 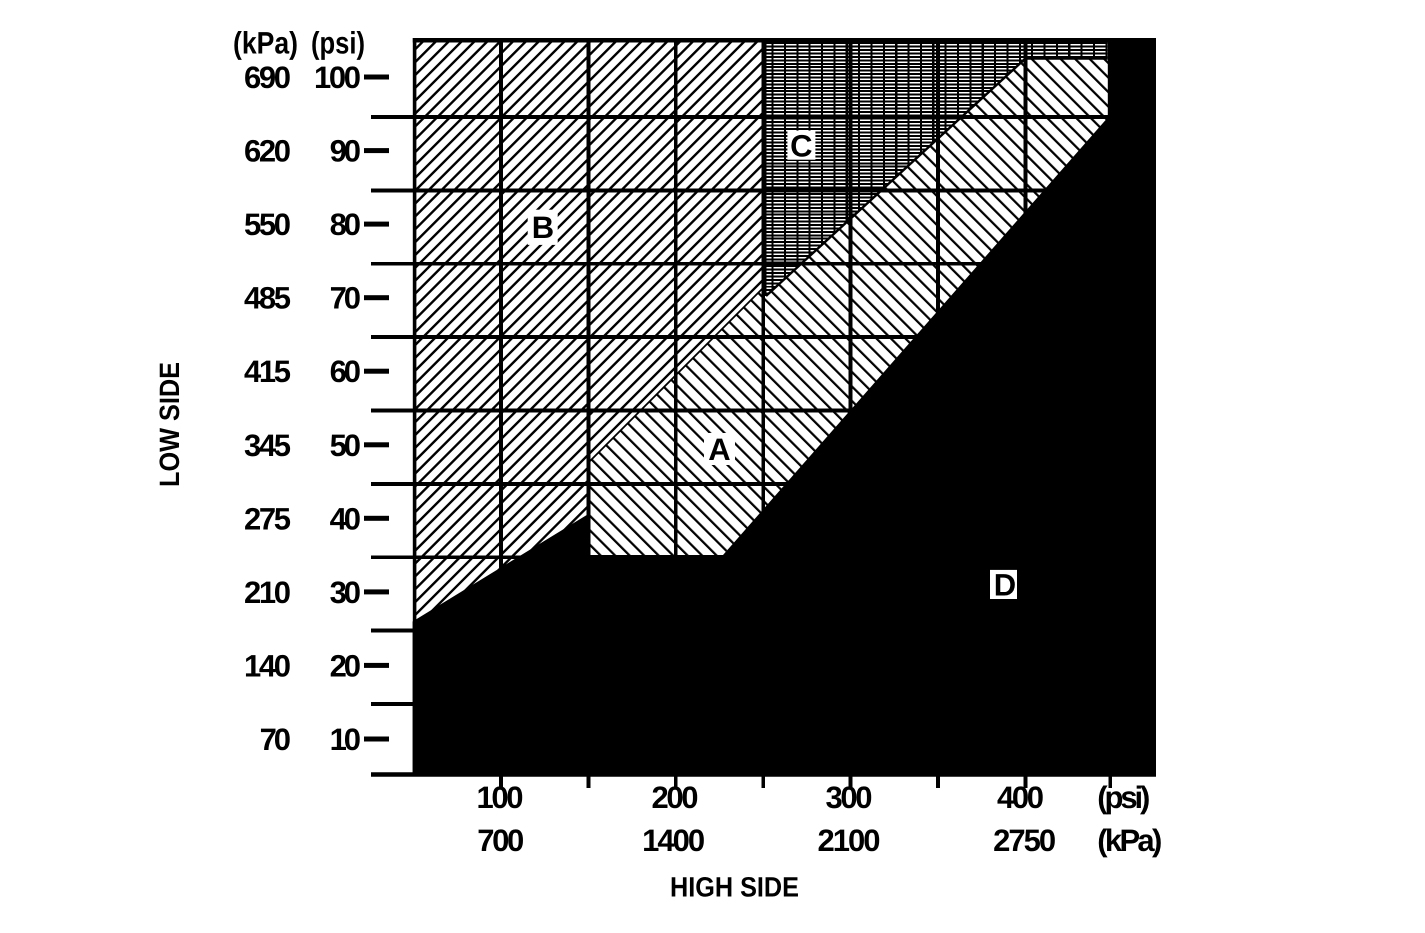 What do you see at coordinates (267, 665) in the screenshot?
I see `svg-text: 140` at bounding box center [267, 665].